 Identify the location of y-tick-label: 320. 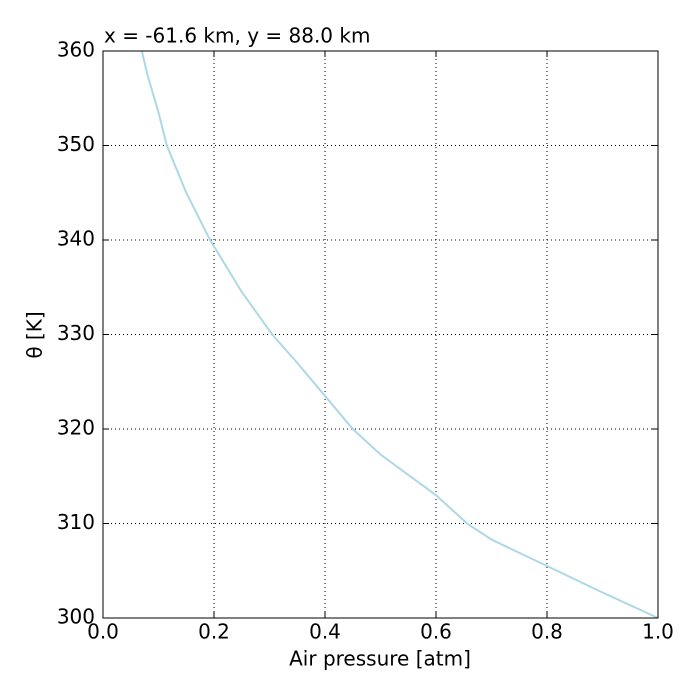
(76, 428).